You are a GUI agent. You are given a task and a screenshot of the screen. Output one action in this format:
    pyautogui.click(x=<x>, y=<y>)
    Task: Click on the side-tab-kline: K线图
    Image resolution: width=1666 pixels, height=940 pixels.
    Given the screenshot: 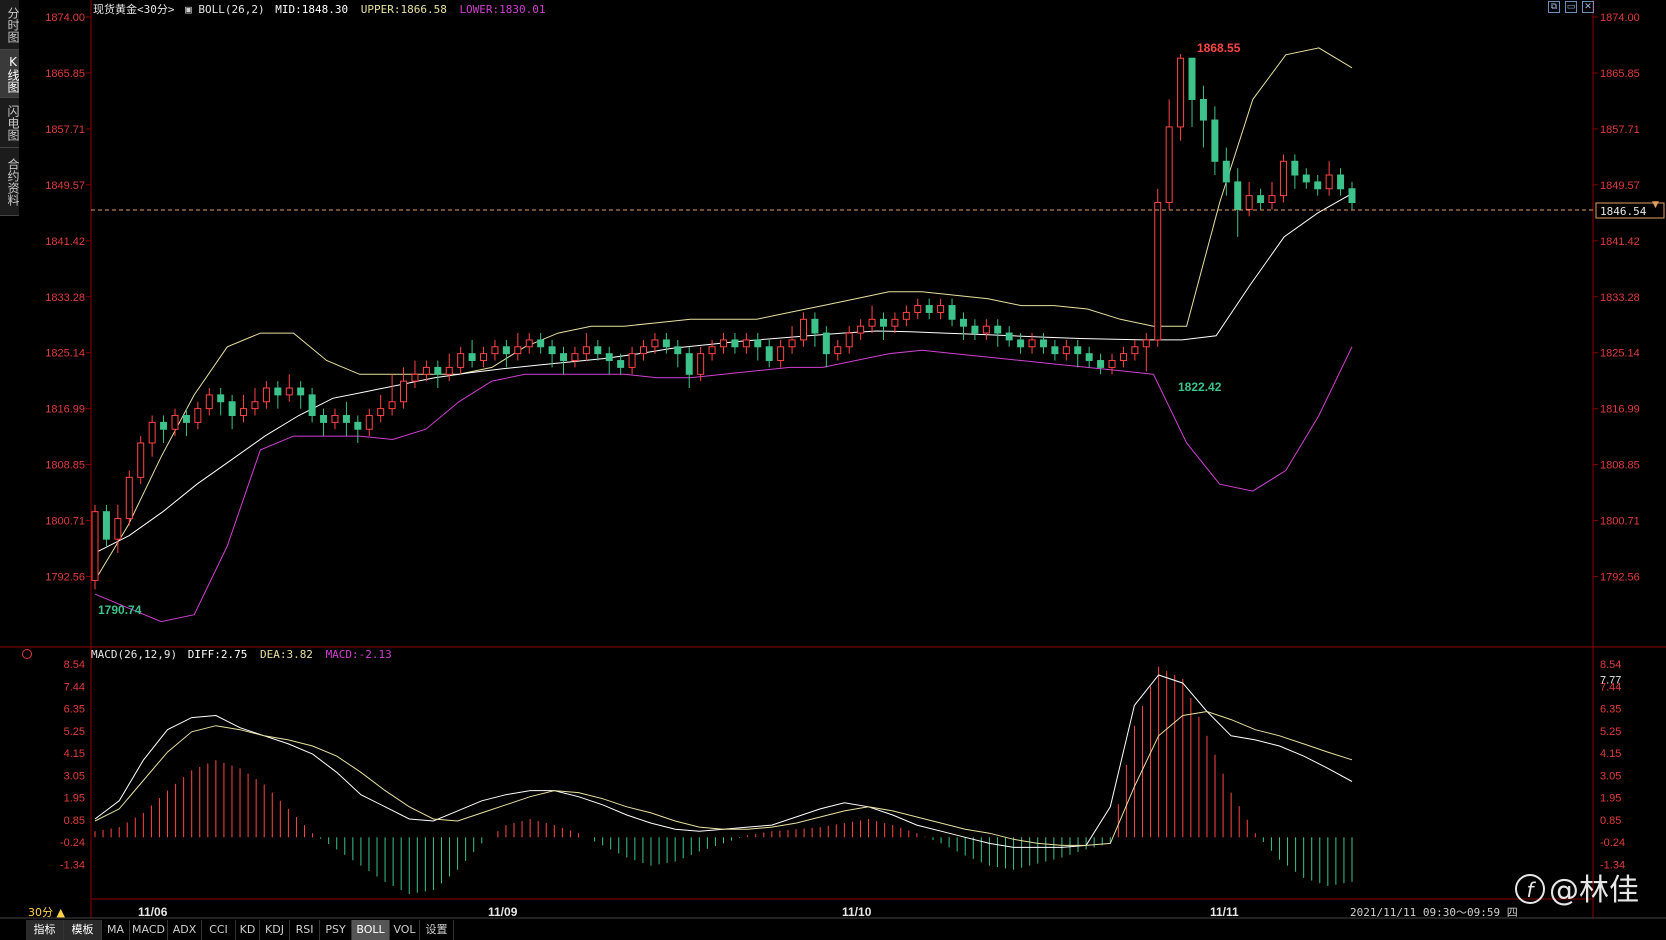 What is the action you would take?
    pyautogui.click(x=10, y=74)
    